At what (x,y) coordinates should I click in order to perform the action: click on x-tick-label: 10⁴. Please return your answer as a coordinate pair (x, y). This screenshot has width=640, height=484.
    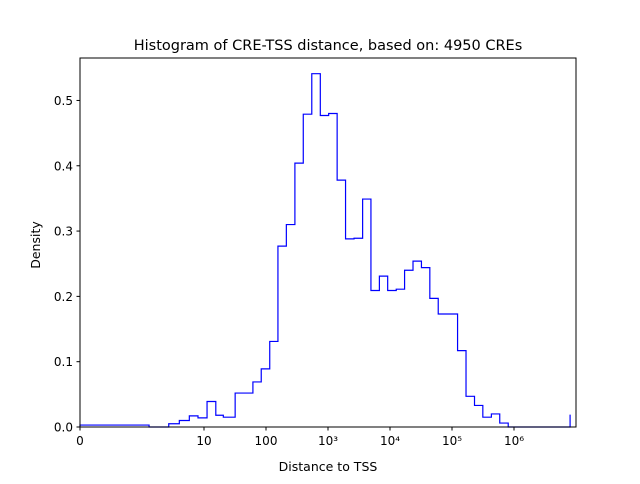
    Looking at the image, I should click on (390, 441).